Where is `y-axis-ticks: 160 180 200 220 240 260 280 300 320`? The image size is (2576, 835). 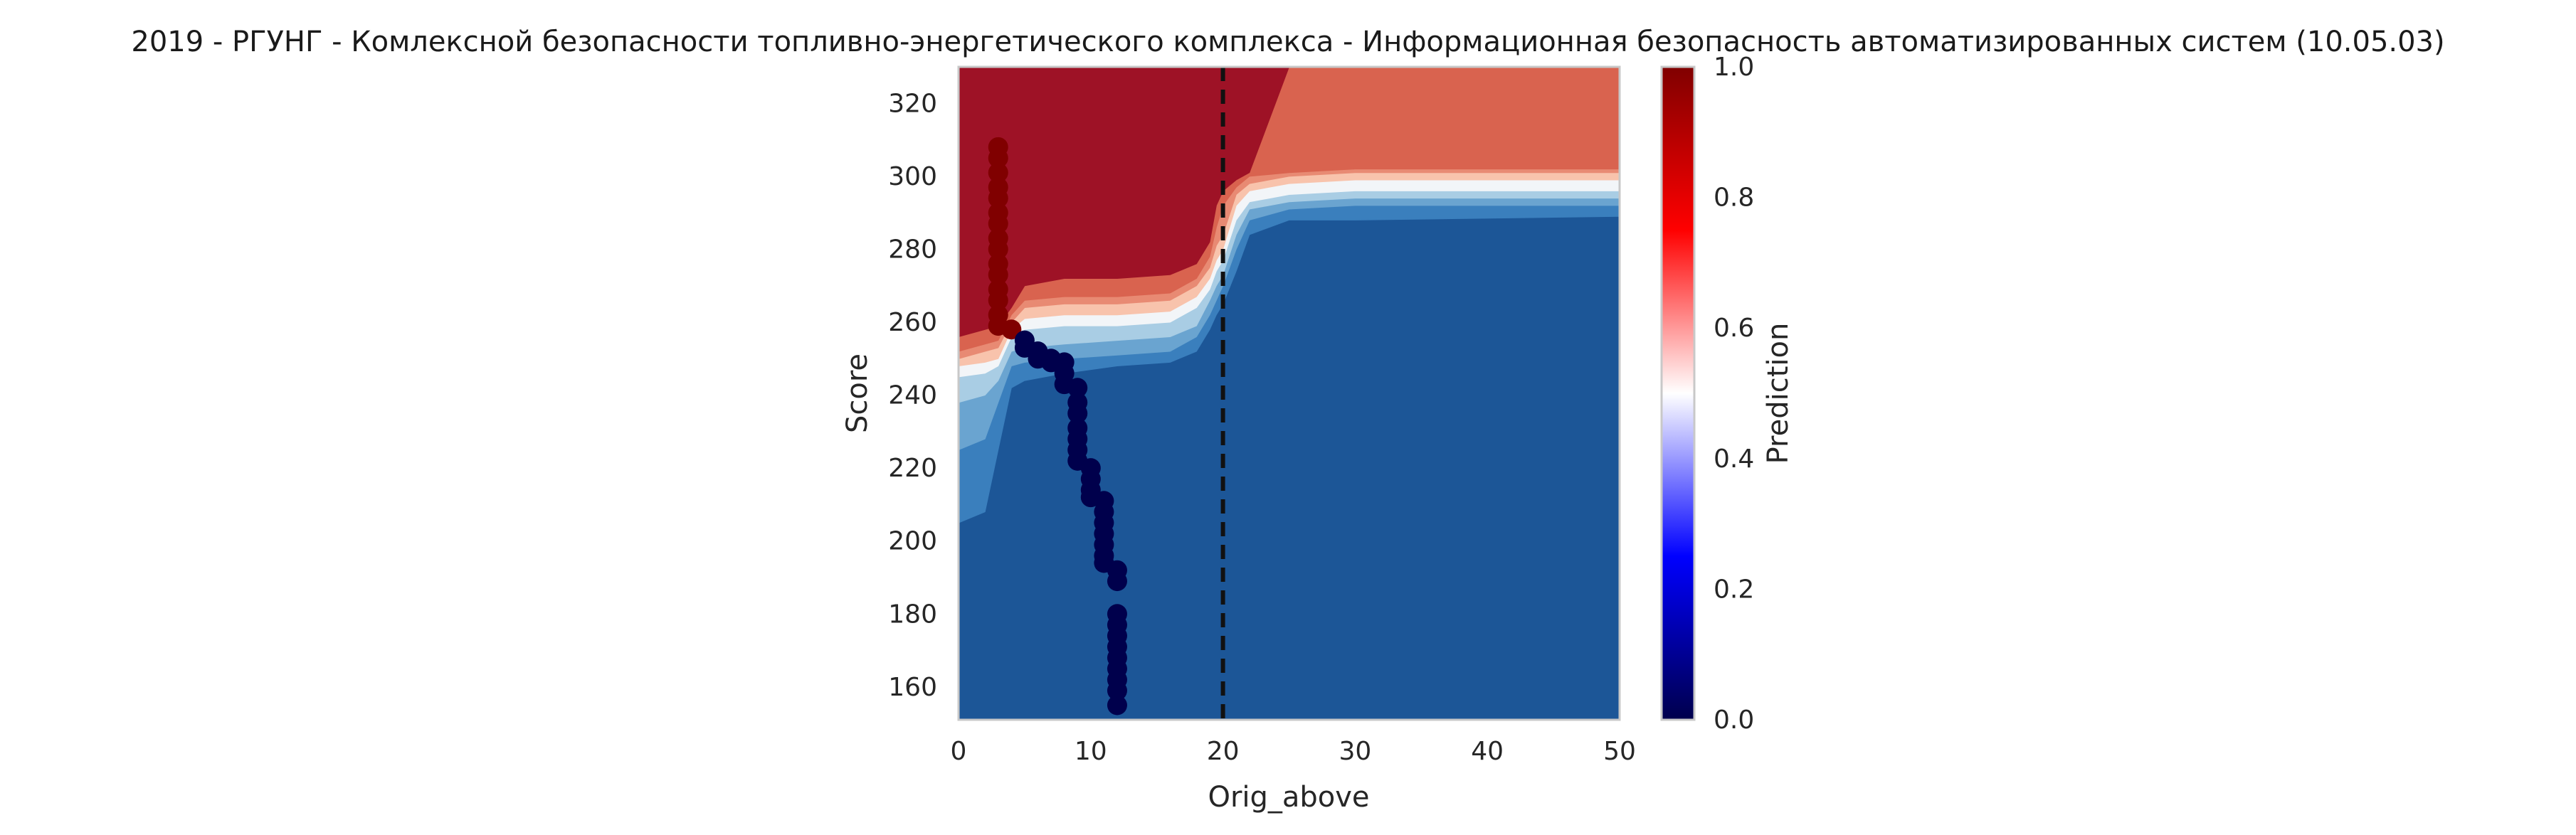 y-axis-ticks: 160 180 200 220 240 260 280 300 320 is located at coordinates (912, 395).